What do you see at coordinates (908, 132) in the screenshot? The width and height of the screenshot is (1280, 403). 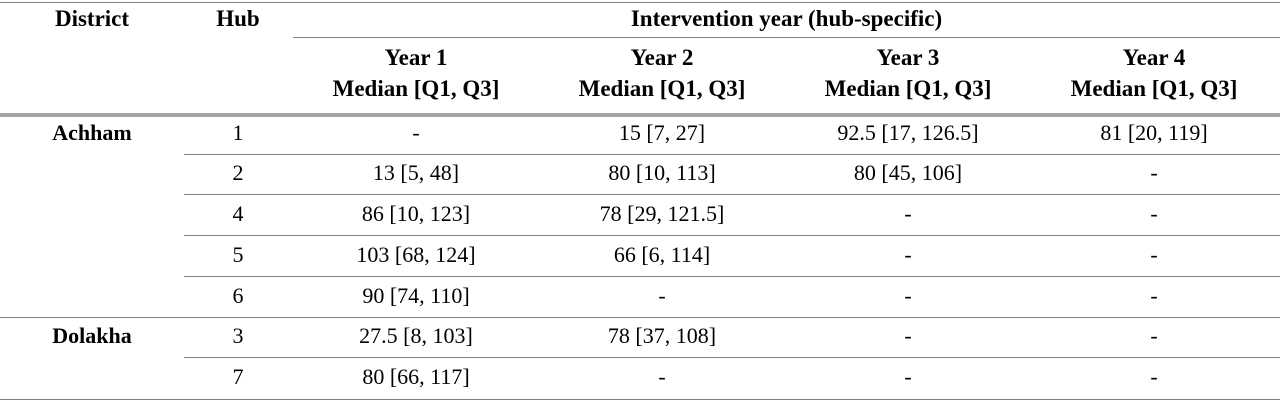 I see `year-3-cell: 92.5 [17, 126.5]` at bounding box center [908, 132].